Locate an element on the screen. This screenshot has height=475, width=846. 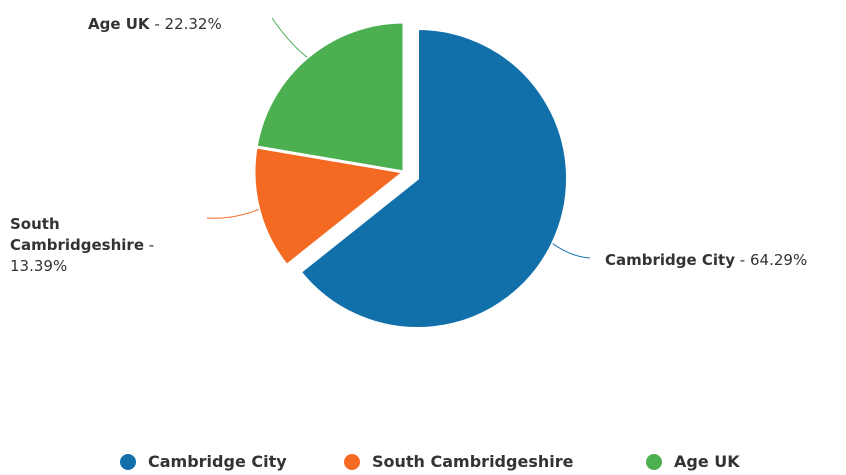
data-label: Age UK - 22.32% is located at coordinates (173, 24).